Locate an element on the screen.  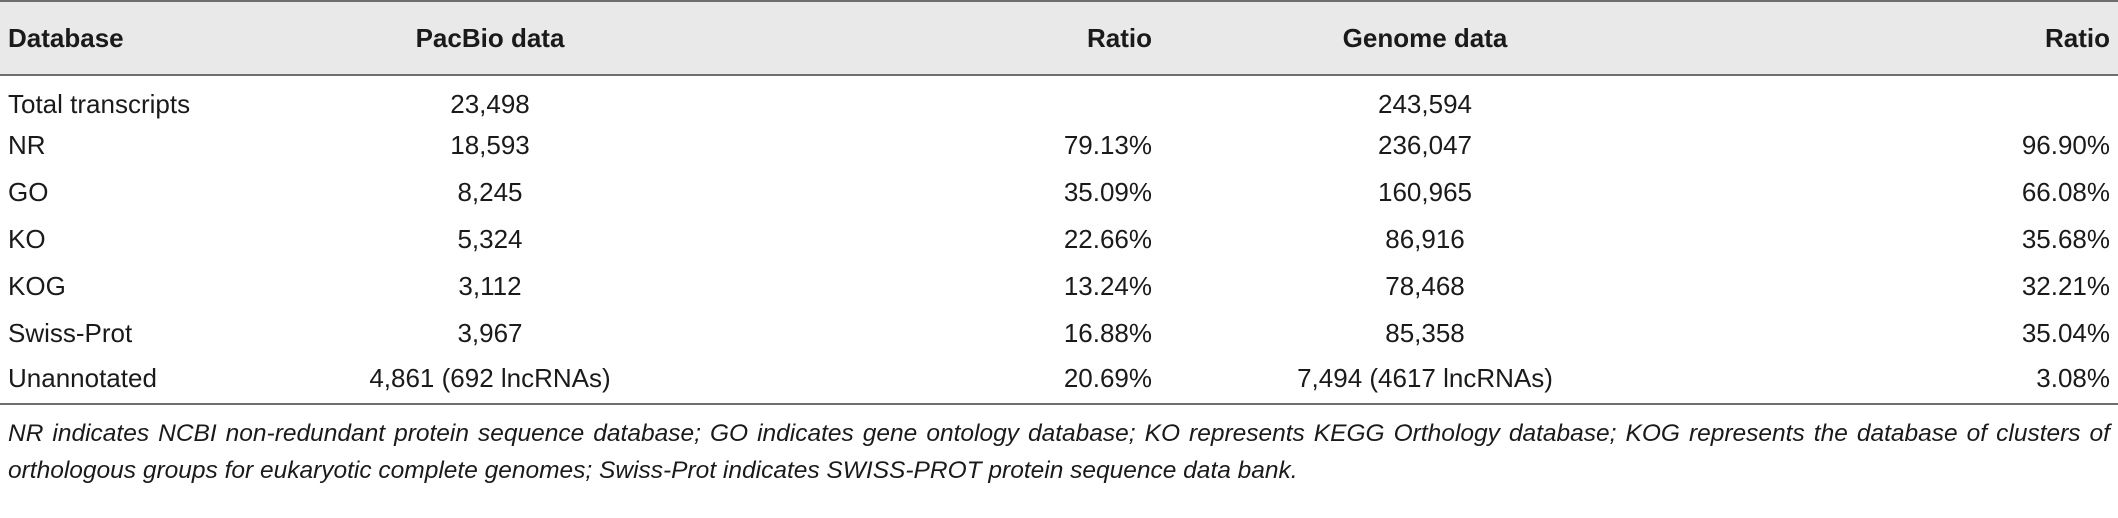
cell-database: NR is located at coordinates (27, 145).